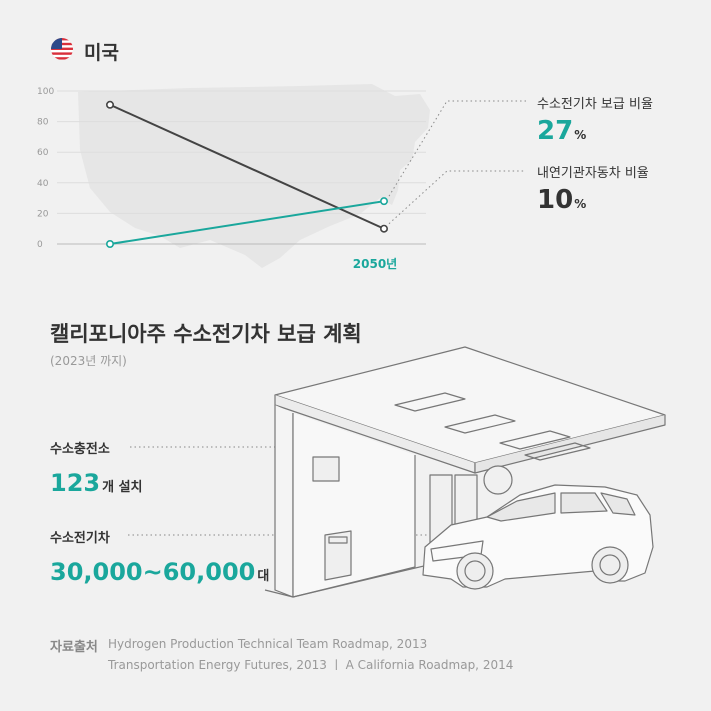  I want to click on annotation-hydrogen: 수소전기차 보급 비율 27%, so click(595, 118).